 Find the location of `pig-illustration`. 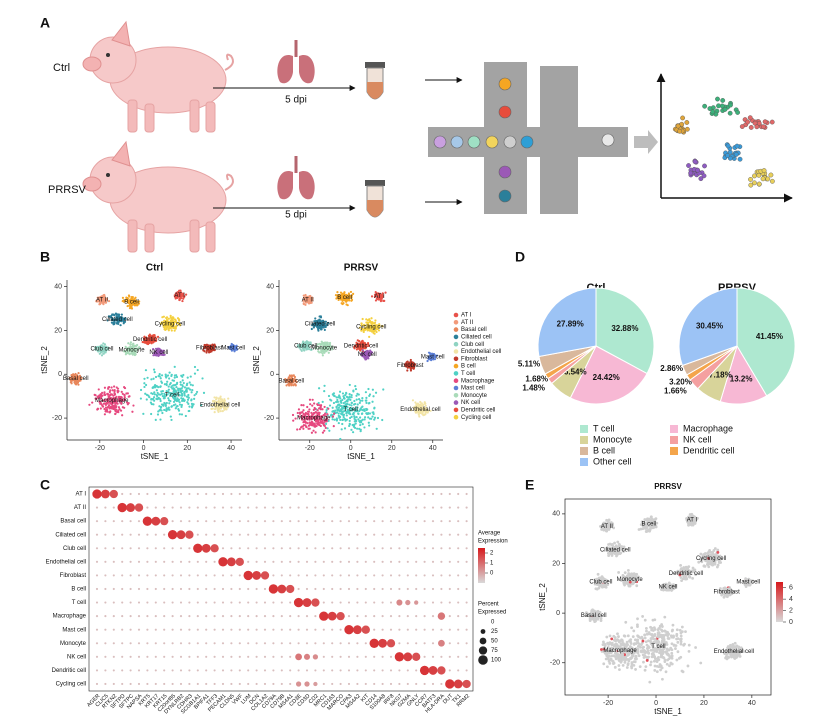

pig-illustration is located at coordinates (158, 77).